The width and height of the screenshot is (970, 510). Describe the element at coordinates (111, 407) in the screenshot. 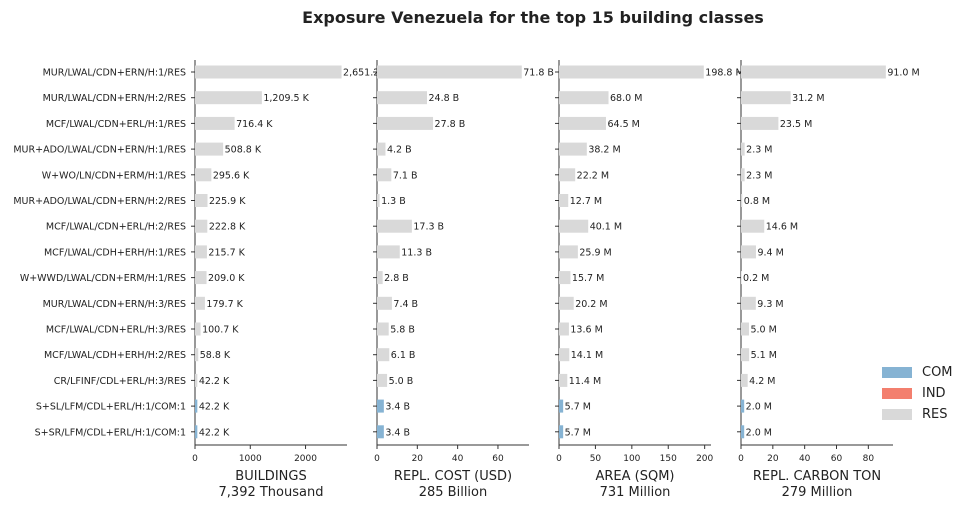

I see `category-label: S+SL/LFM/CDL+ERL/H:1/COM:1` at that location.